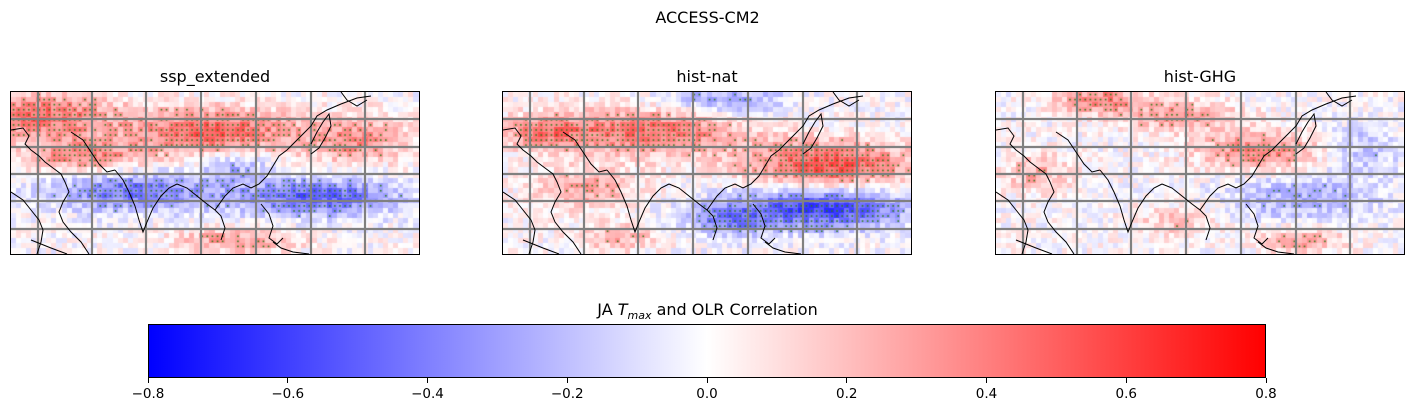  I want to click on map-overlay-ssp-extended, so click(215, 173).